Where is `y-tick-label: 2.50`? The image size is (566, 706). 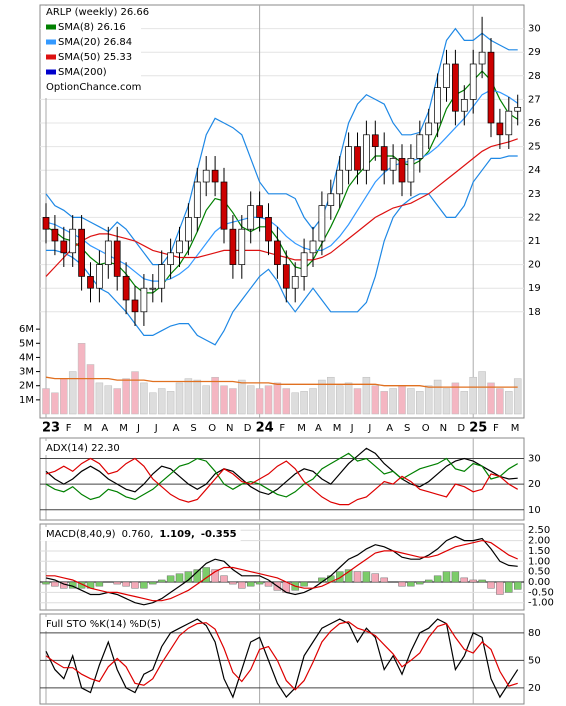 y-tick-label: 2.50 is located at coordinates (539, 530).